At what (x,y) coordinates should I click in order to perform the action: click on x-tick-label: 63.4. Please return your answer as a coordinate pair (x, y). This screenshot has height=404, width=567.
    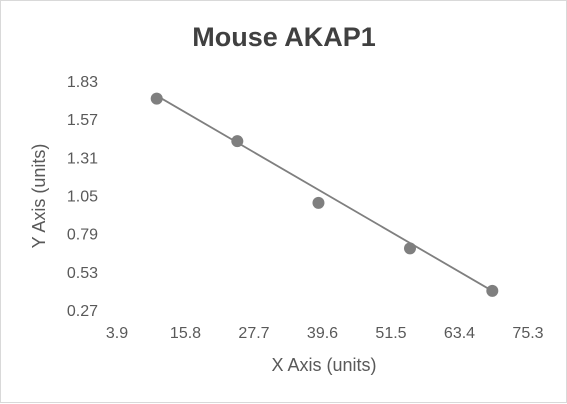
    Looking at the image, I should click on (459, 333).